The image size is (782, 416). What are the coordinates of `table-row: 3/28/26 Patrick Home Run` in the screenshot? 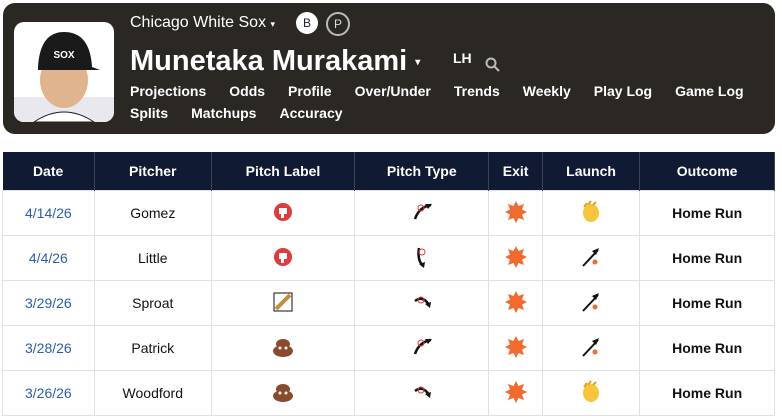 It's located at (388, 348).